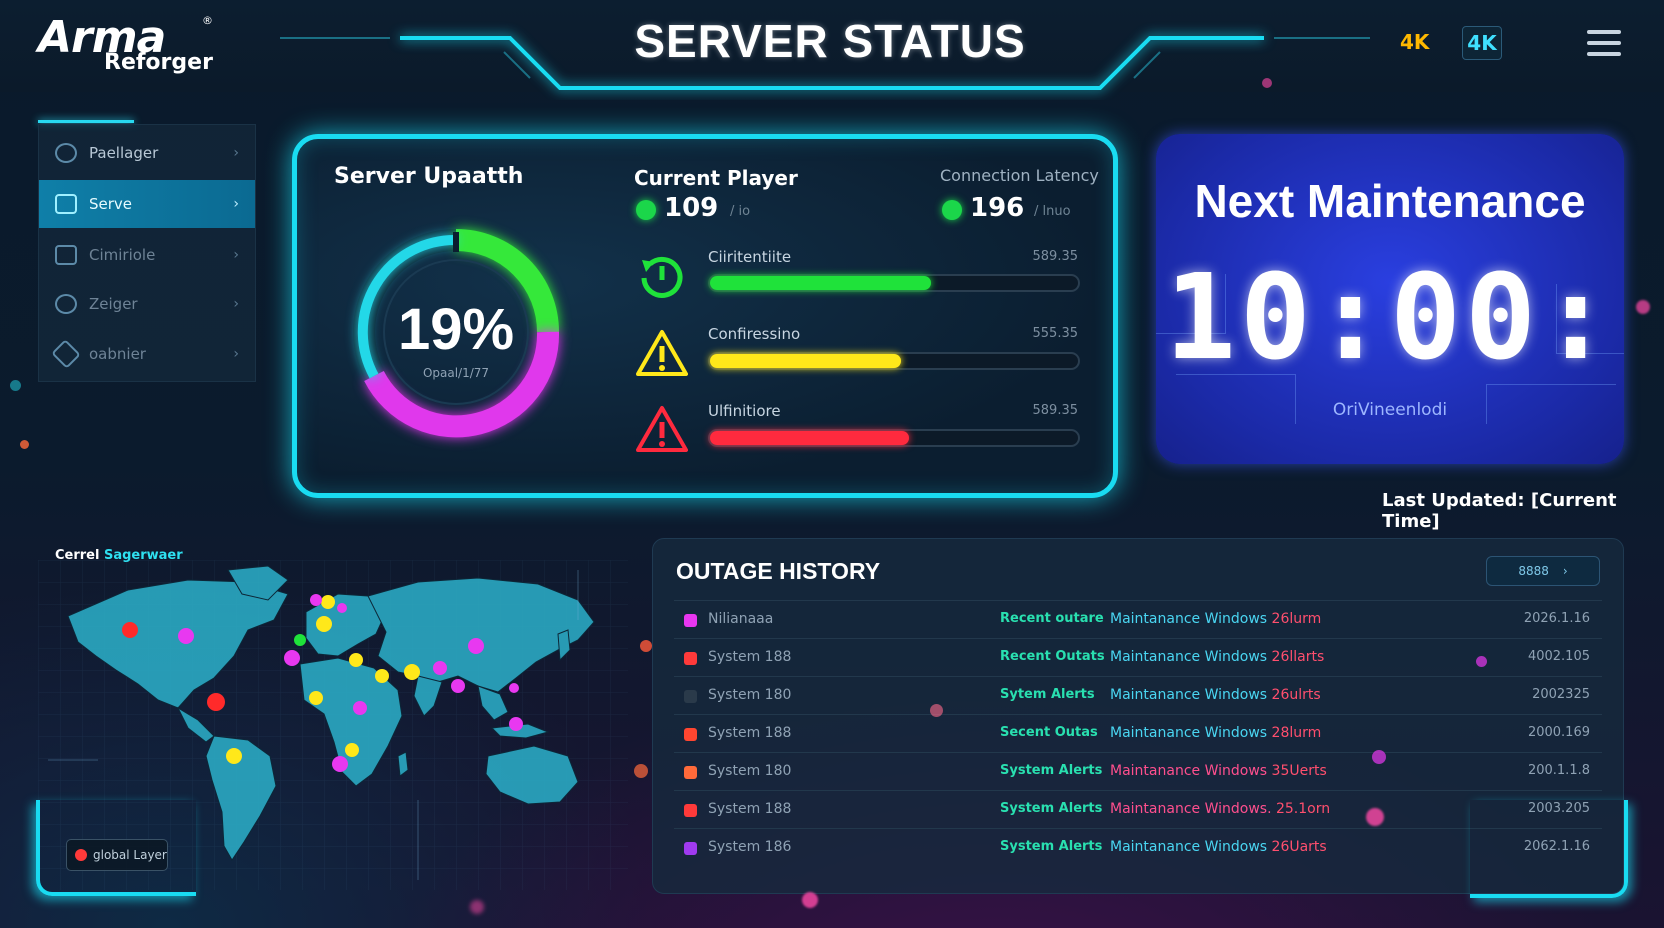 This screenshot has height=928, width=1664. Describe the element at coordinates (1482, 43) in the screenshot. I see `resolution-toggle-4k: 4K` at that location.